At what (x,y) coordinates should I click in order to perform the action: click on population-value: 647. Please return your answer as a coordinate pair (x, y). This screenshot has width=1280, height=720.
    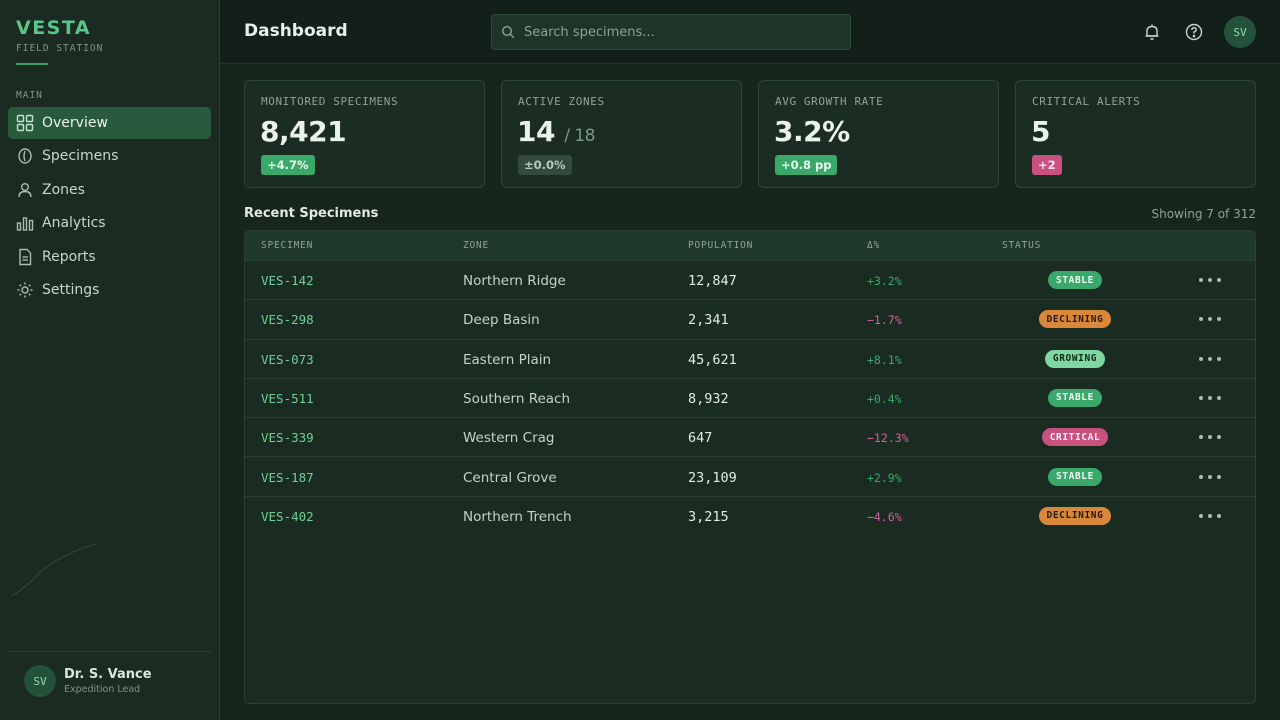
    Looking at the image, I should click on (700, 438).